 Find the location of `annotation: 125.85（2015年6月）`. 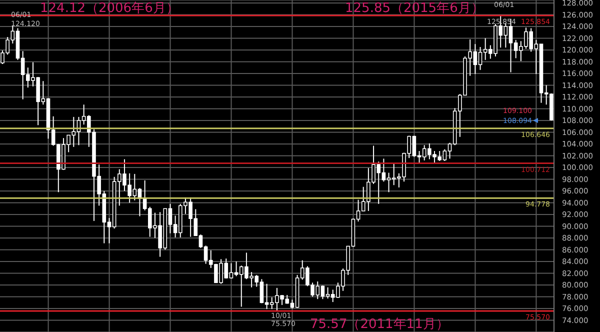

annotation: 125.85（2015年6月） is located at coordinates (414, 8).